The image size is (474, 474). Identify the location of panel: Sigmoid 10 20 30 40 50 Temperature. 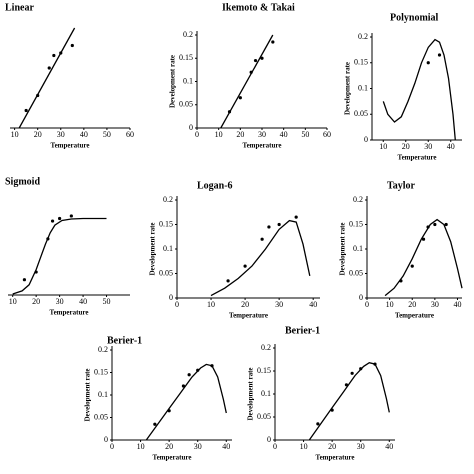
(67, 246).